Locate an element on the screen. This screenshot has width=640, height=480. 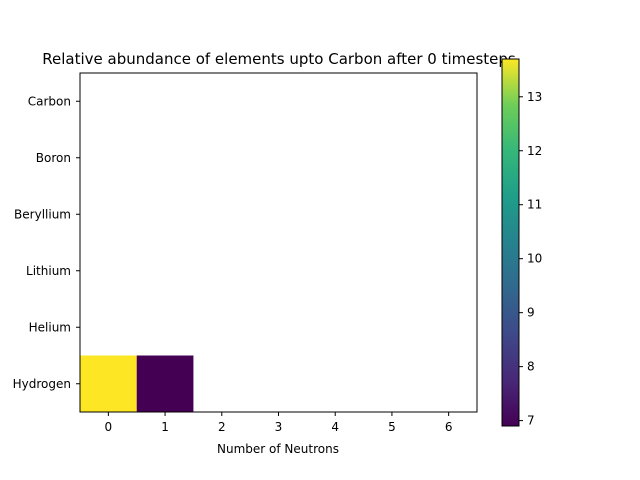
x-tick-label-4: 4 is located at coordinates (335, 427).